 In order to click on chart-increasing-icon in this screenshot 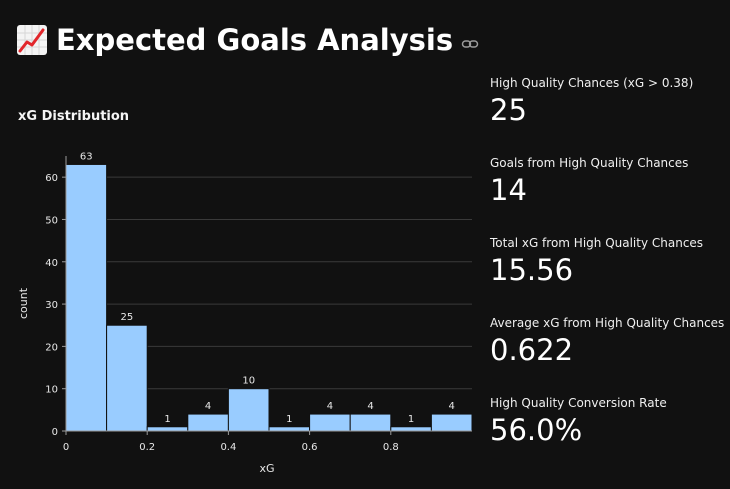, I will do `click(32, 40)`.